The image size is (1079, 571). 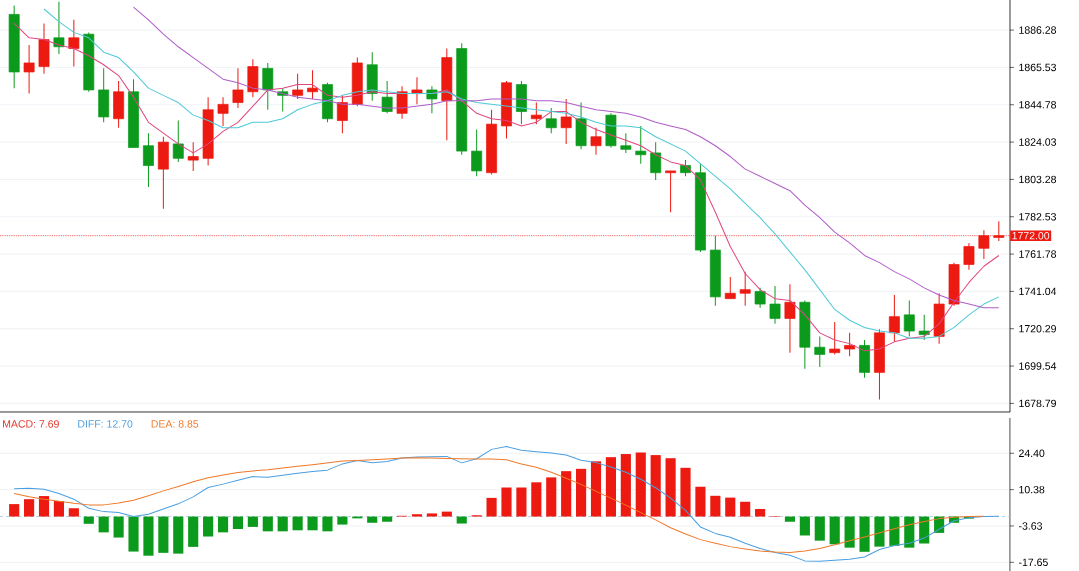 I want to click on y-tick-label: 1824.03, so click(x=1038, y=142).